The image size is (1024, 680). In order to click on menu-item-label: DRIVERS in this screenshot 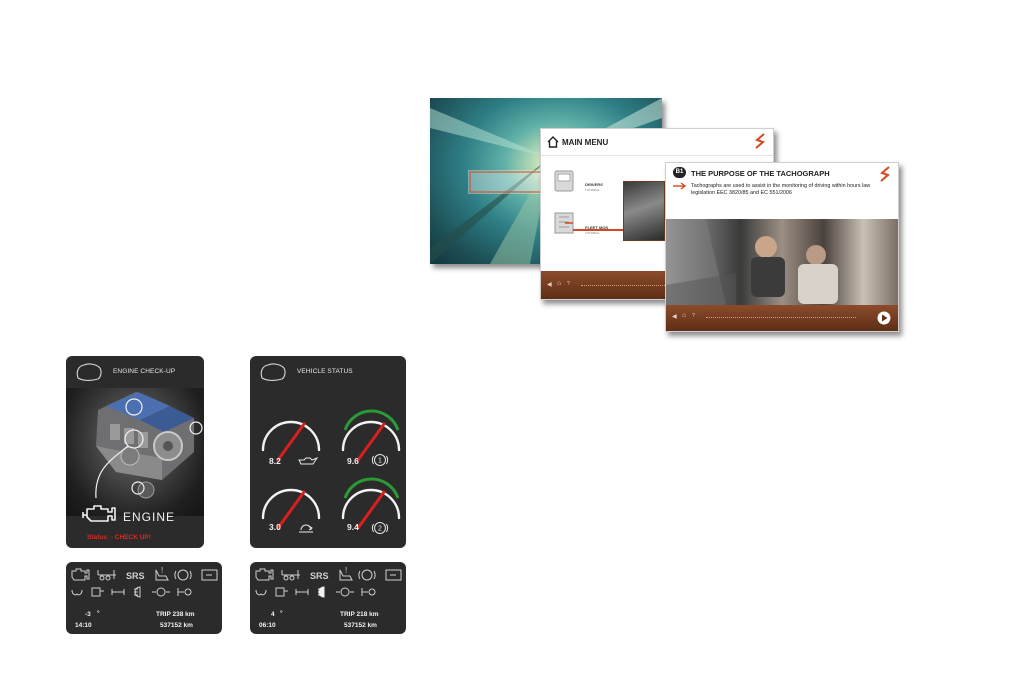, I will do `click(594, 184)`.